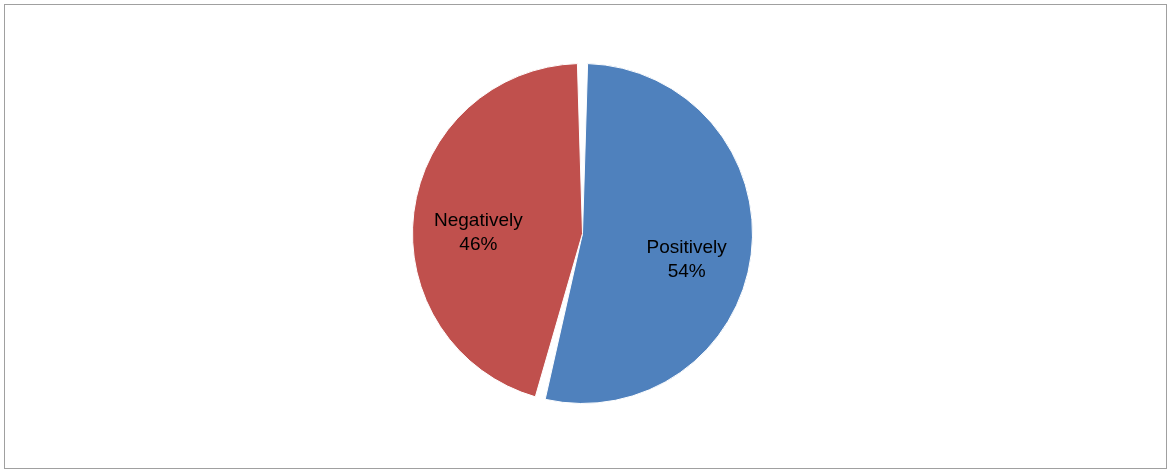 The height and width of the screenshot is (475, 1173). What do you see at coordinates (478, 220) in the screenshot?
I see `slice-label: Negatively` at bounding box center [478, 220].